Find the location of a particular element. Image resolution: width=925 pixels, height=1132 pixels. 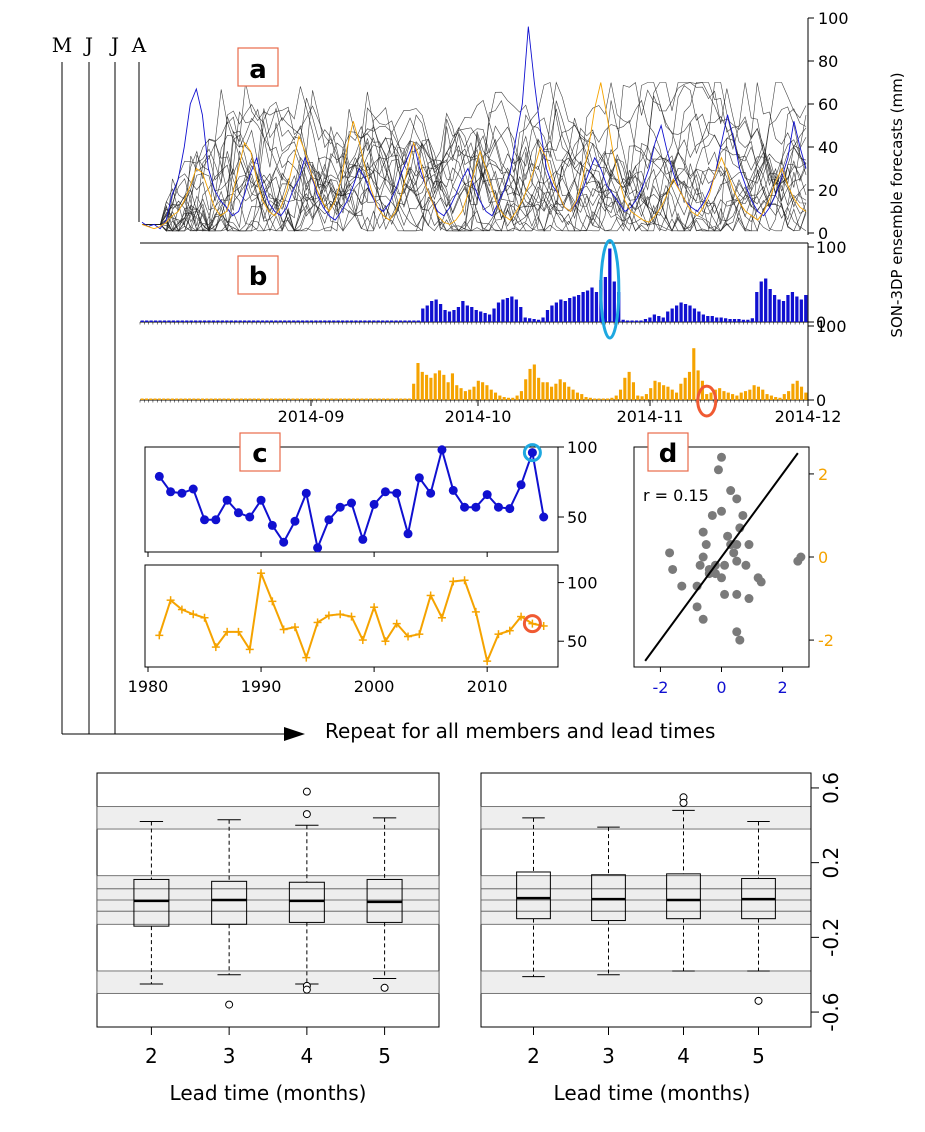

panel-e-left-box is located at coordinates (306, 902).